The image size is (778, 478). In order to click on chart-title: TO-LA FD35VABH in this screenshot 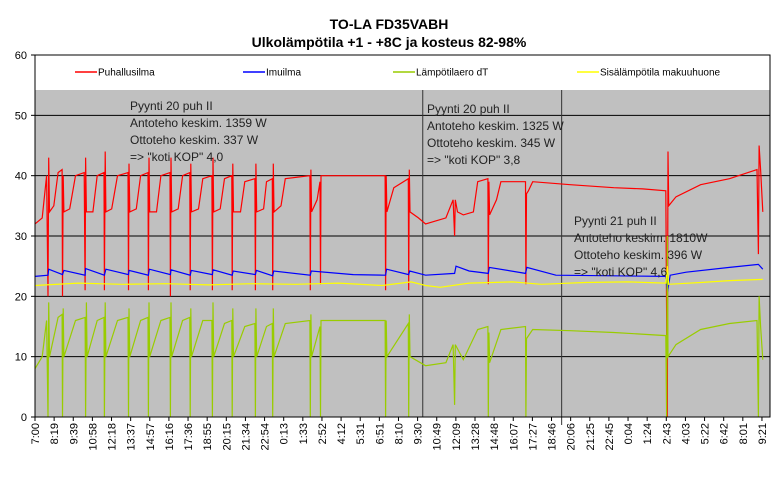, I will do `click(389, 24)`.